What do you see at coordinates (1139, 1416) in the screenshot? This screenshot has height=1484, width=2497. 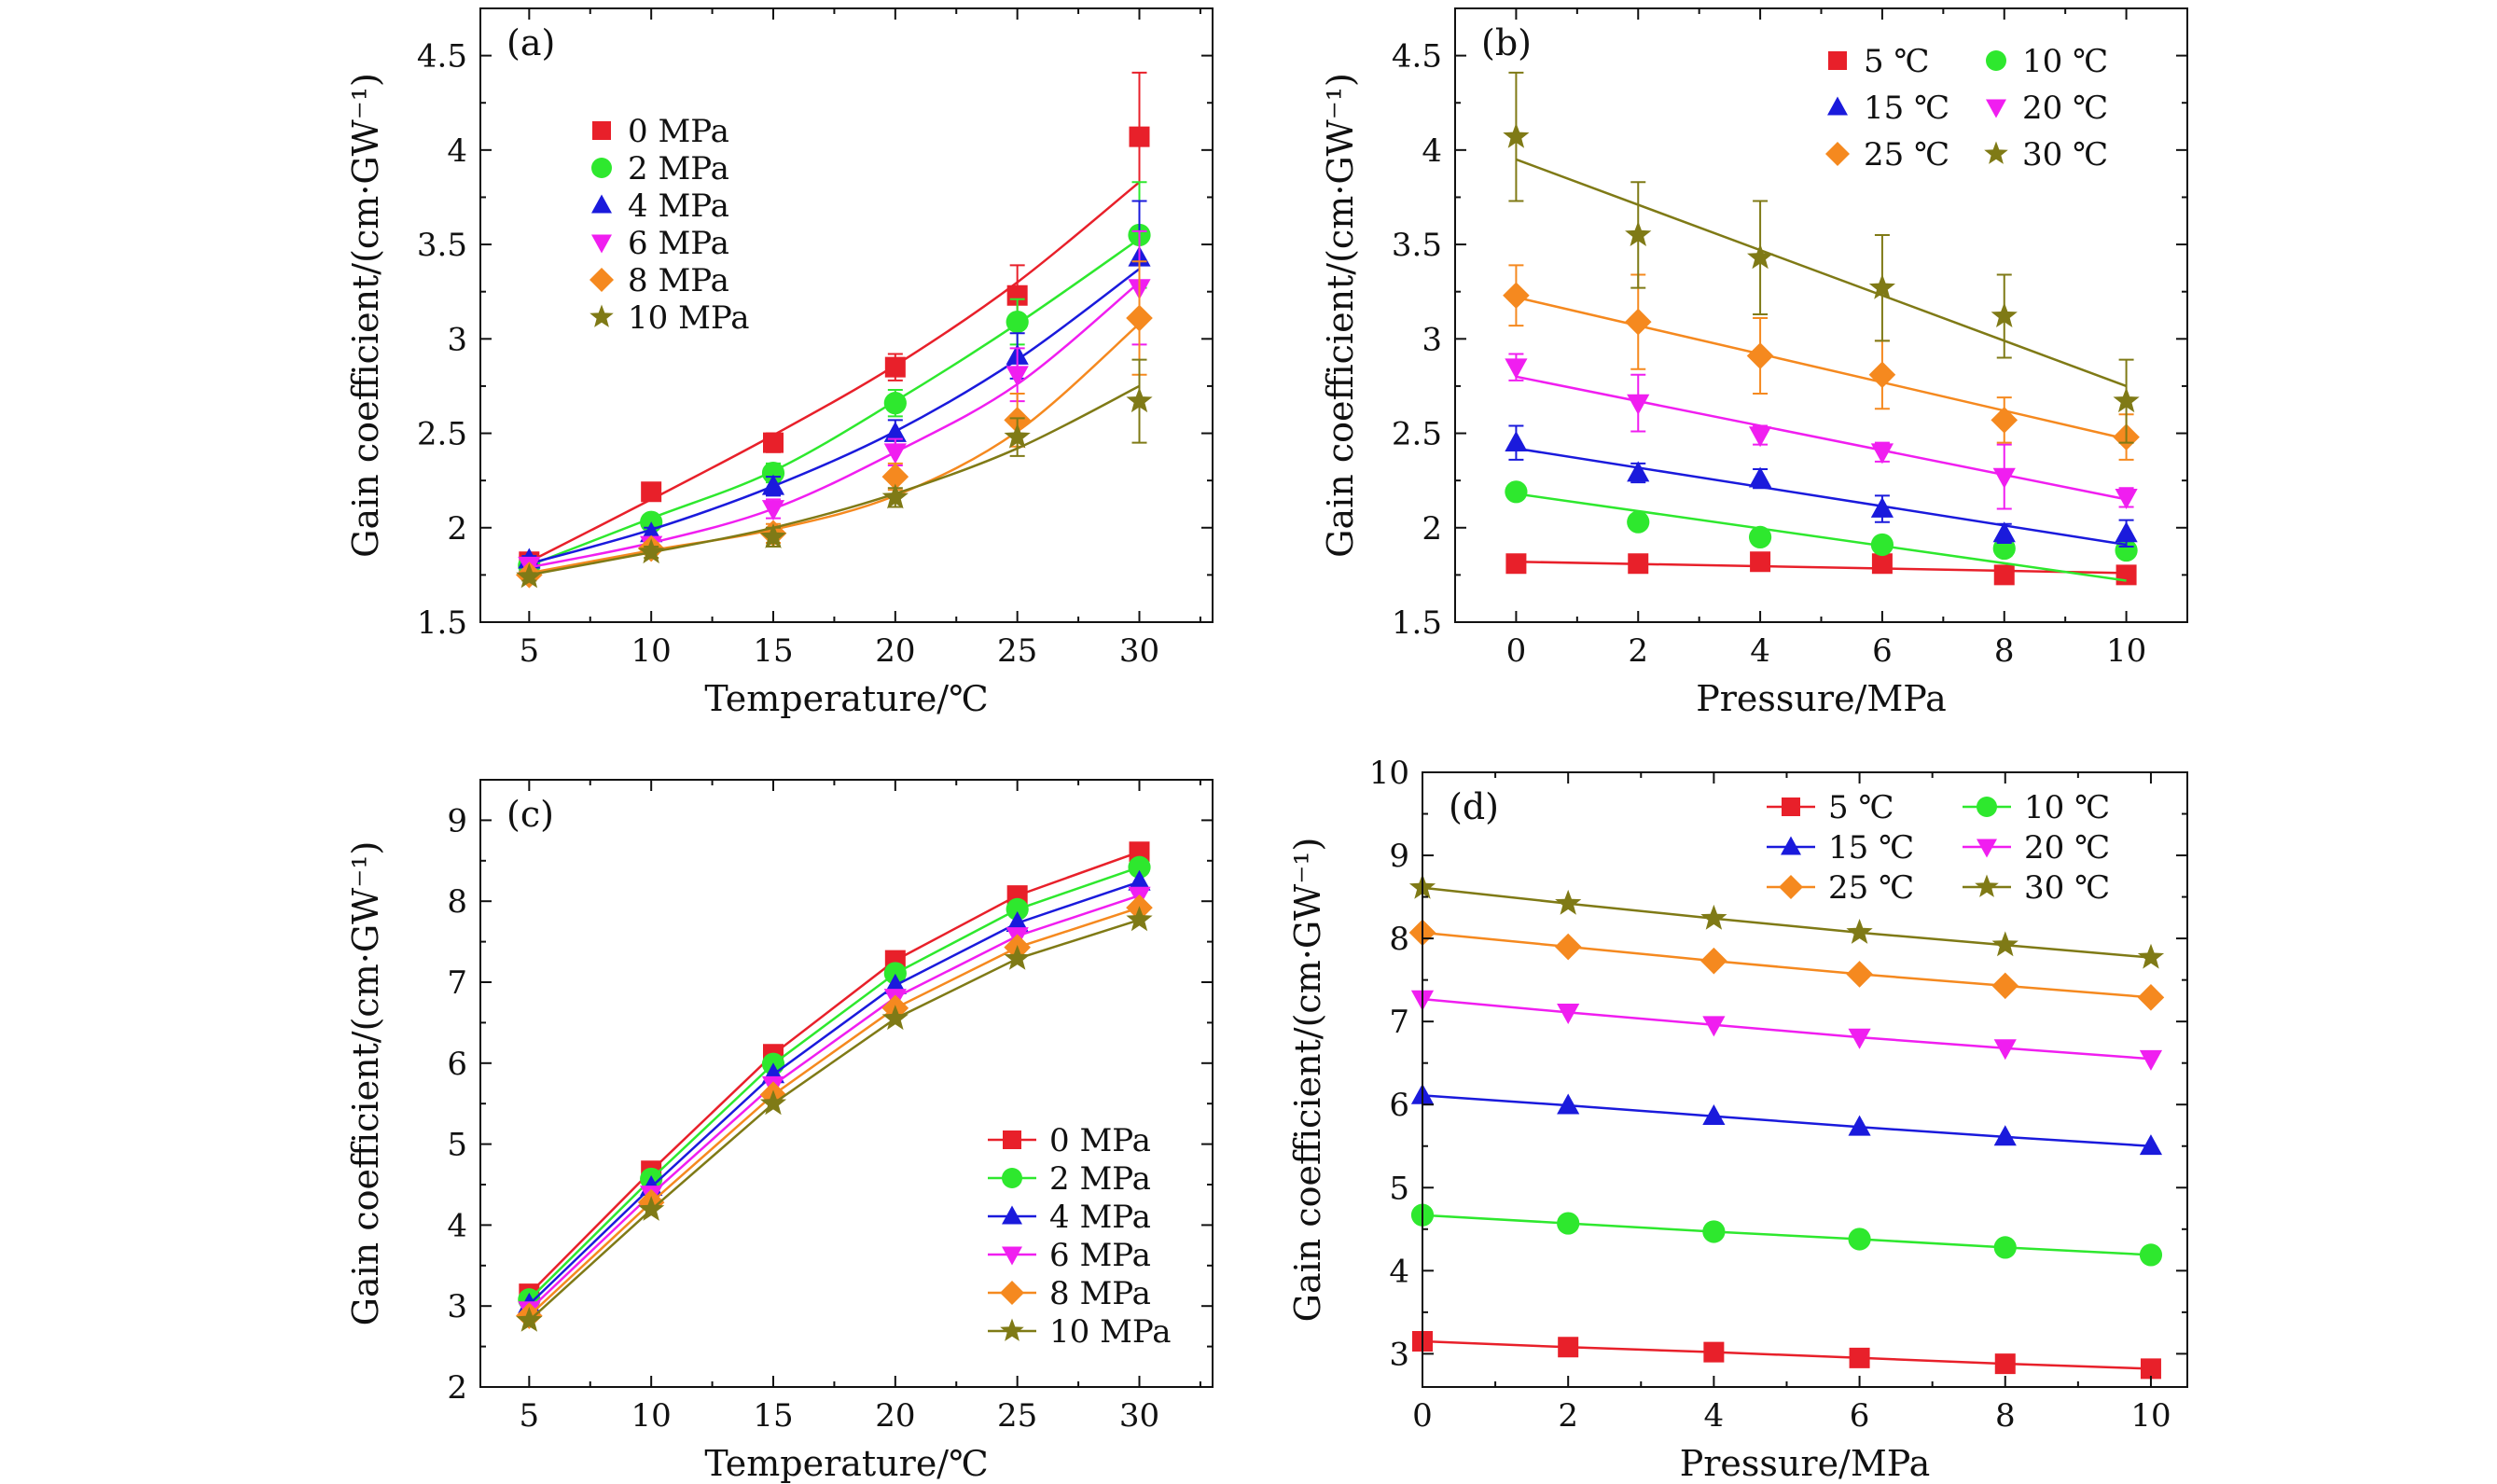 I see `x-tick-label: 30` at bounding box center [1139, 1416].